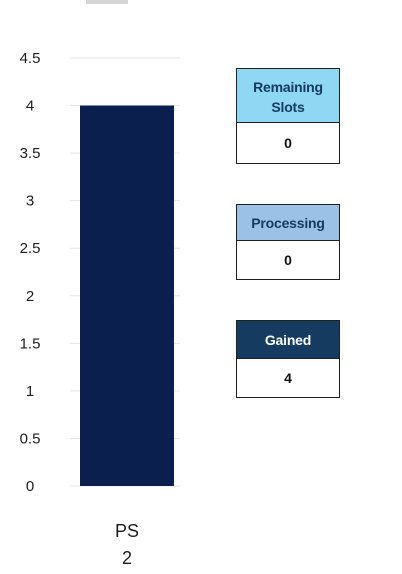  I want to click on x-category-label: 2, so click(127, 558).